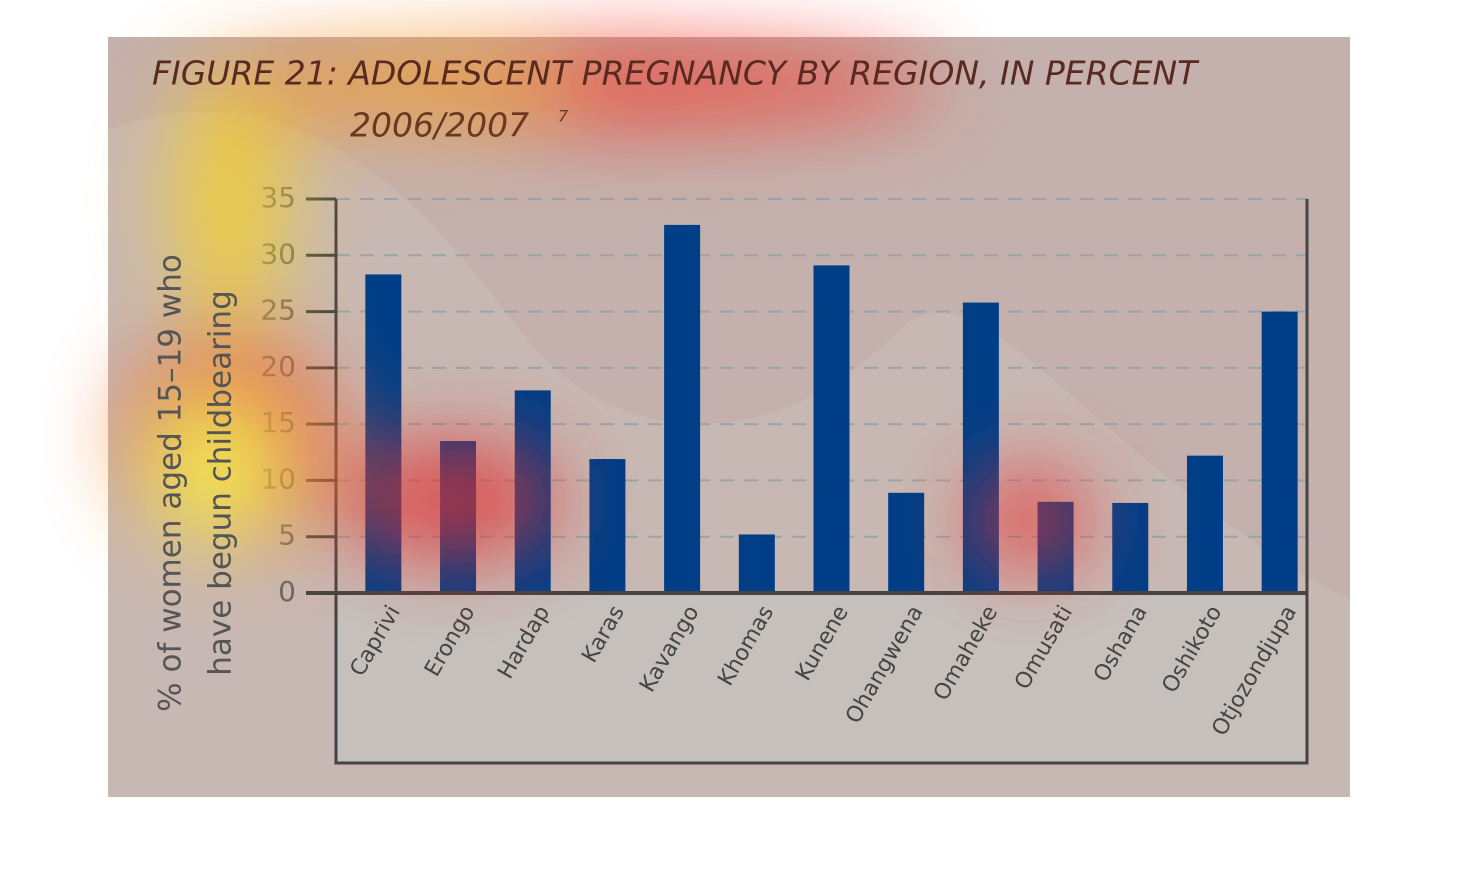  Describe the element at coordinates (439, 125) in the screenshot. I see `chart-subtitle: 2006/2007` at that location.